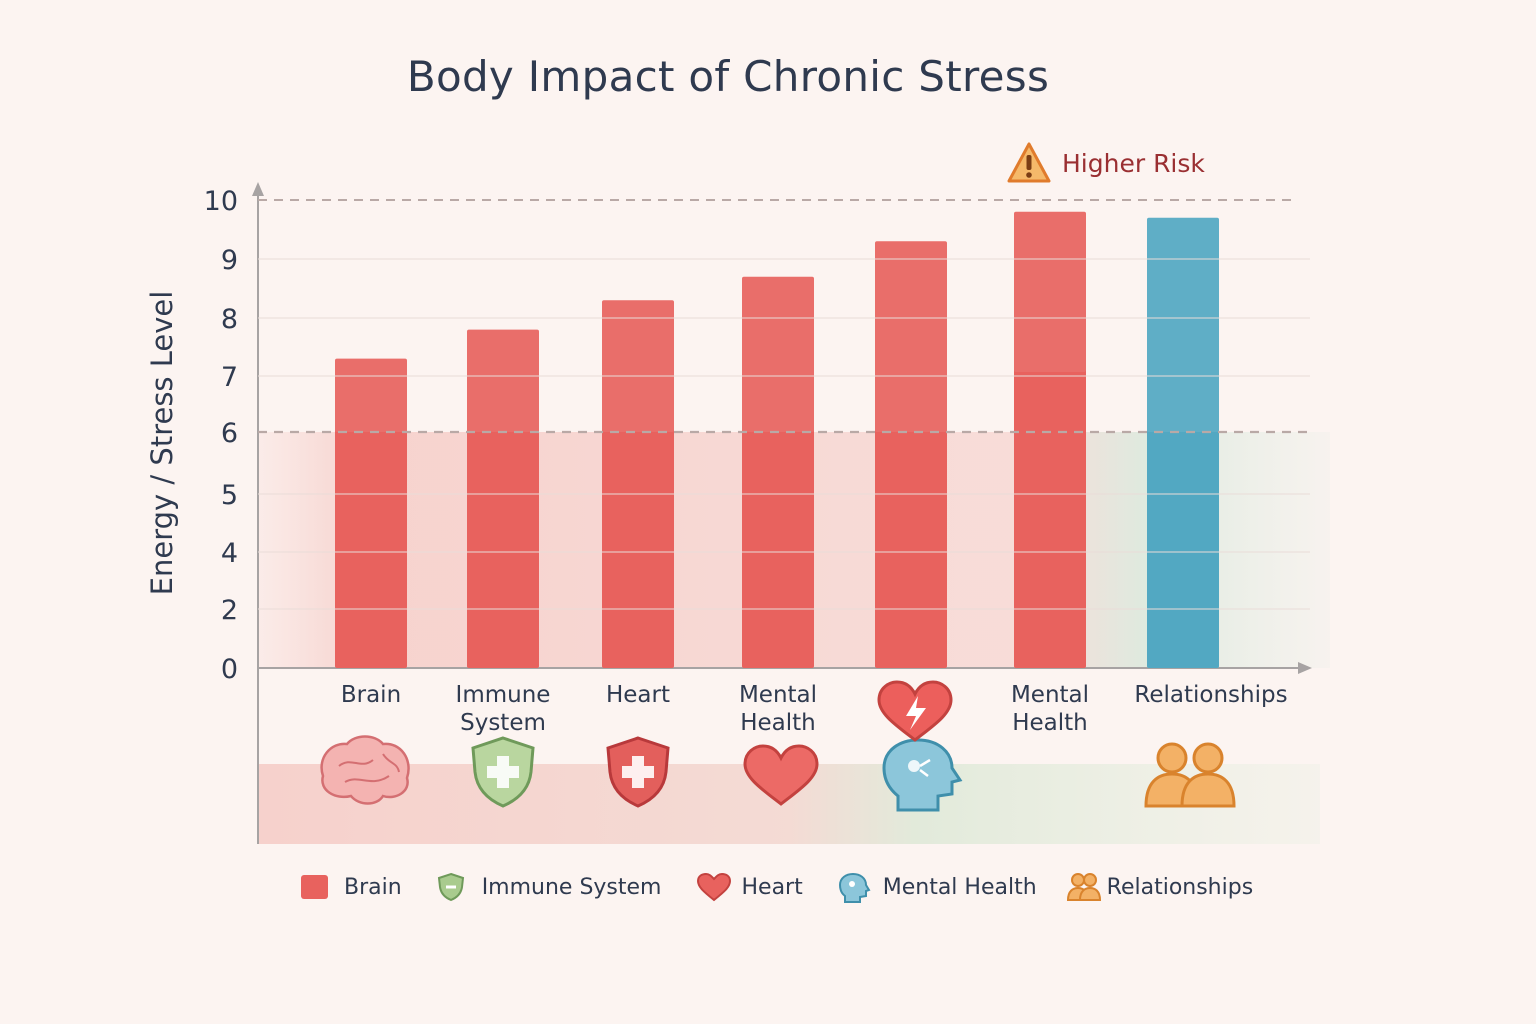 The image size is (1536, 1024). What do you see at coordinates (229, 260) in the screenshot?
I see `y-tick-label: 9` at bounding box center [229, 260].